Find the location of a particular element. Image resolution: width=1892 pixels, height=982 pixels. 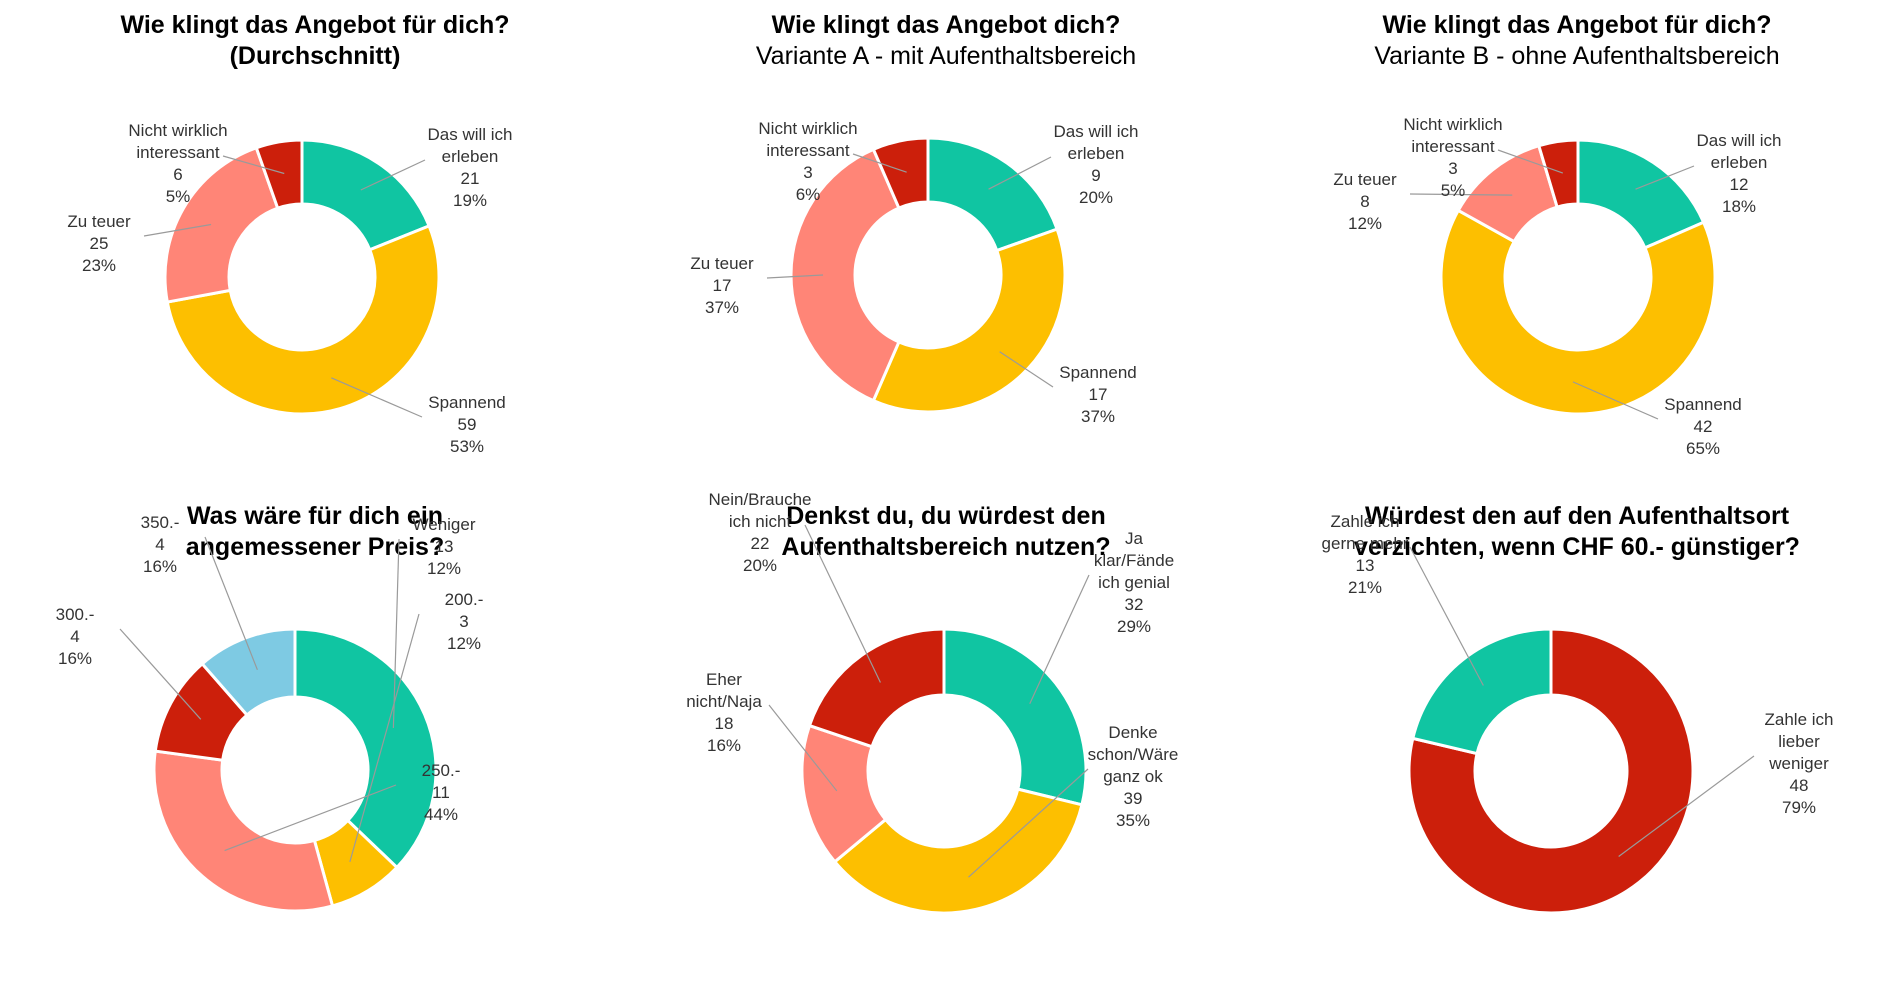

slice-label: Zu teuer 8 12% is located at coordinates (1365, 201).